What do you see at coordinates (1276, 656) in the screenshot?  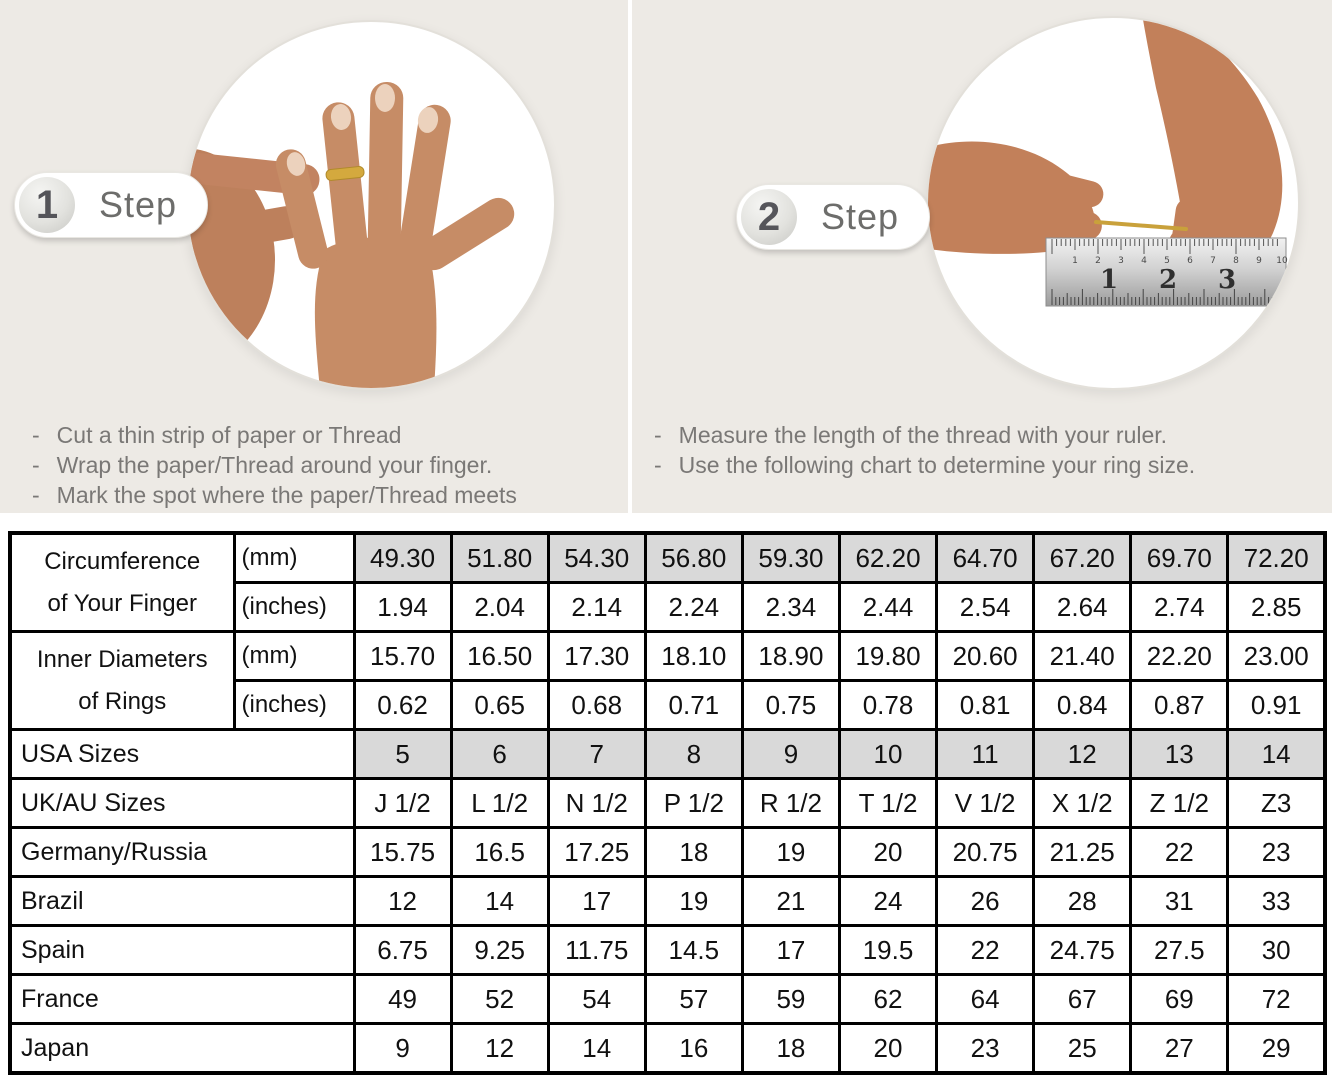 I see `value-cell: 23.00` at bounding box center [1276, 656].